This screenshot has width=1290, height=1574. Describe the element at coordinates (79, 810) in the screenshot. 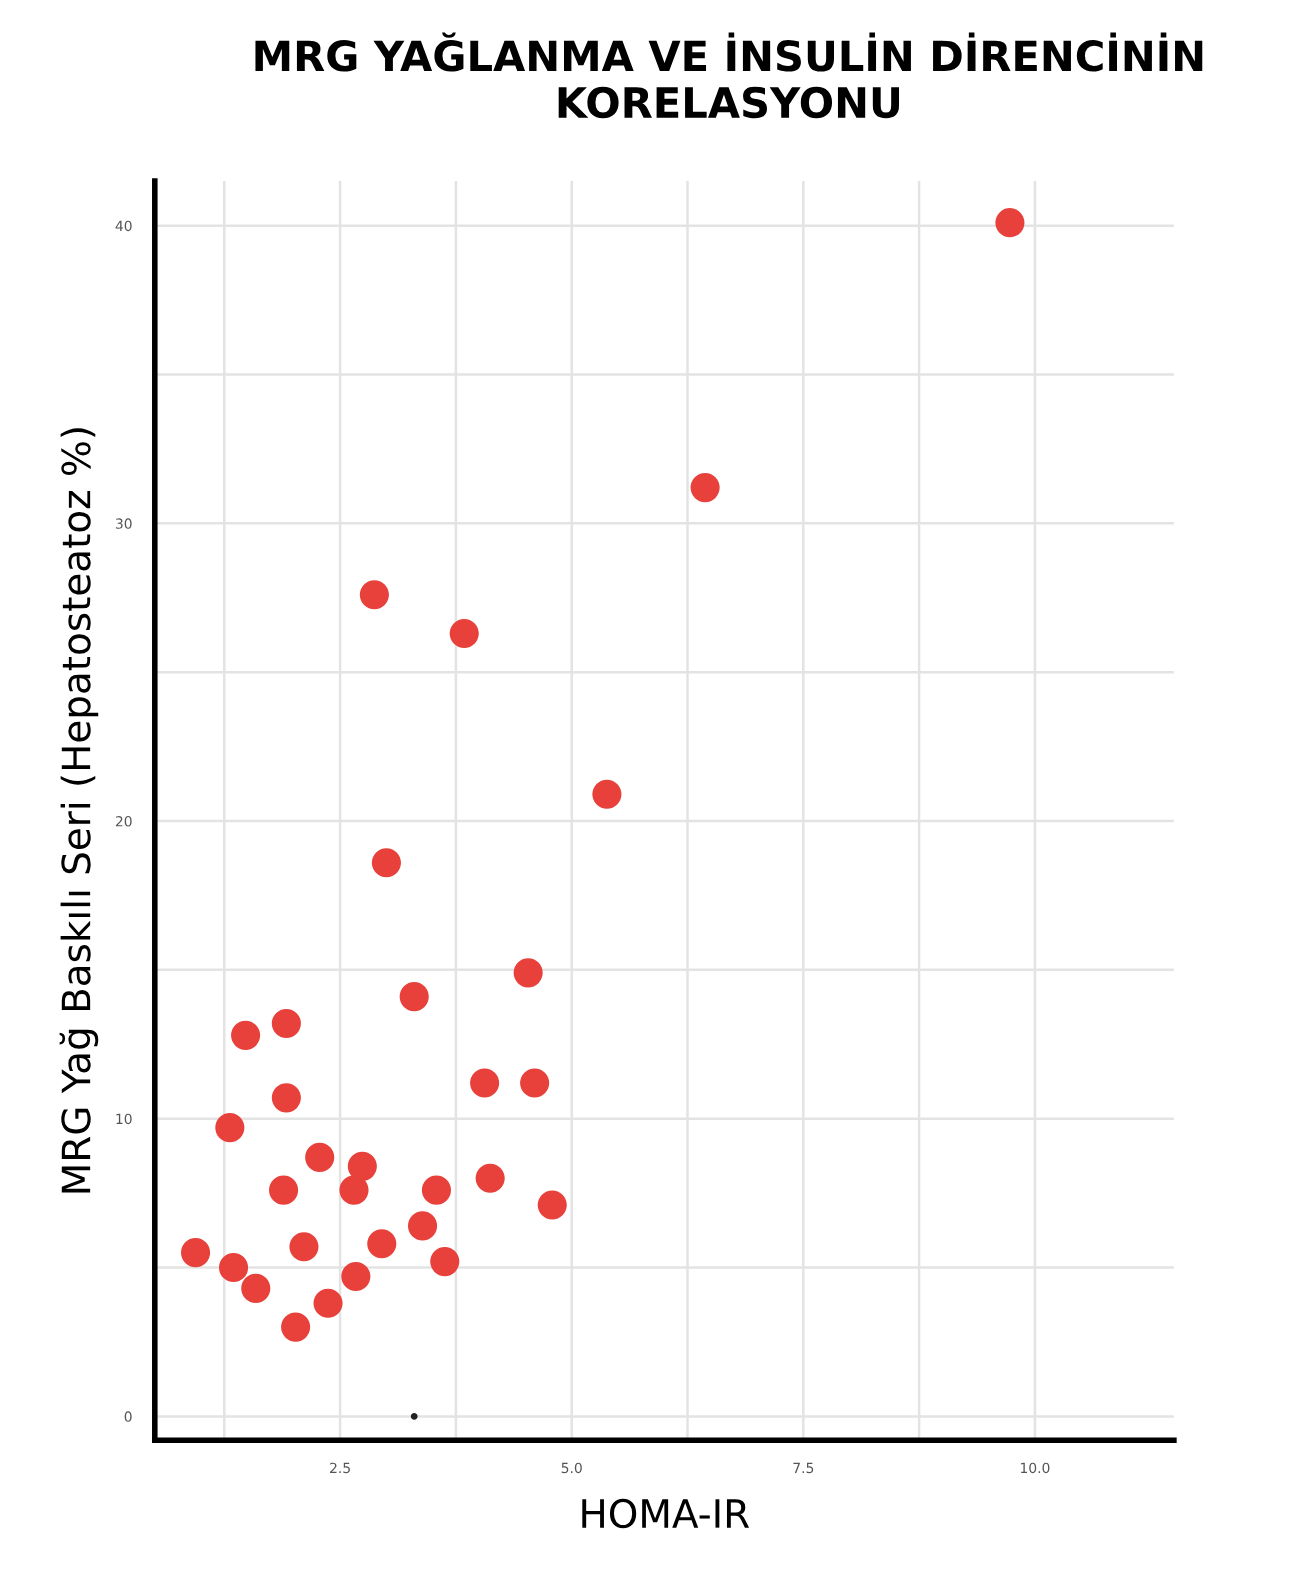

I see `y-axis-title: MRG Yağ Baskılı Seri (Hepatosteatoz %)` at that location.